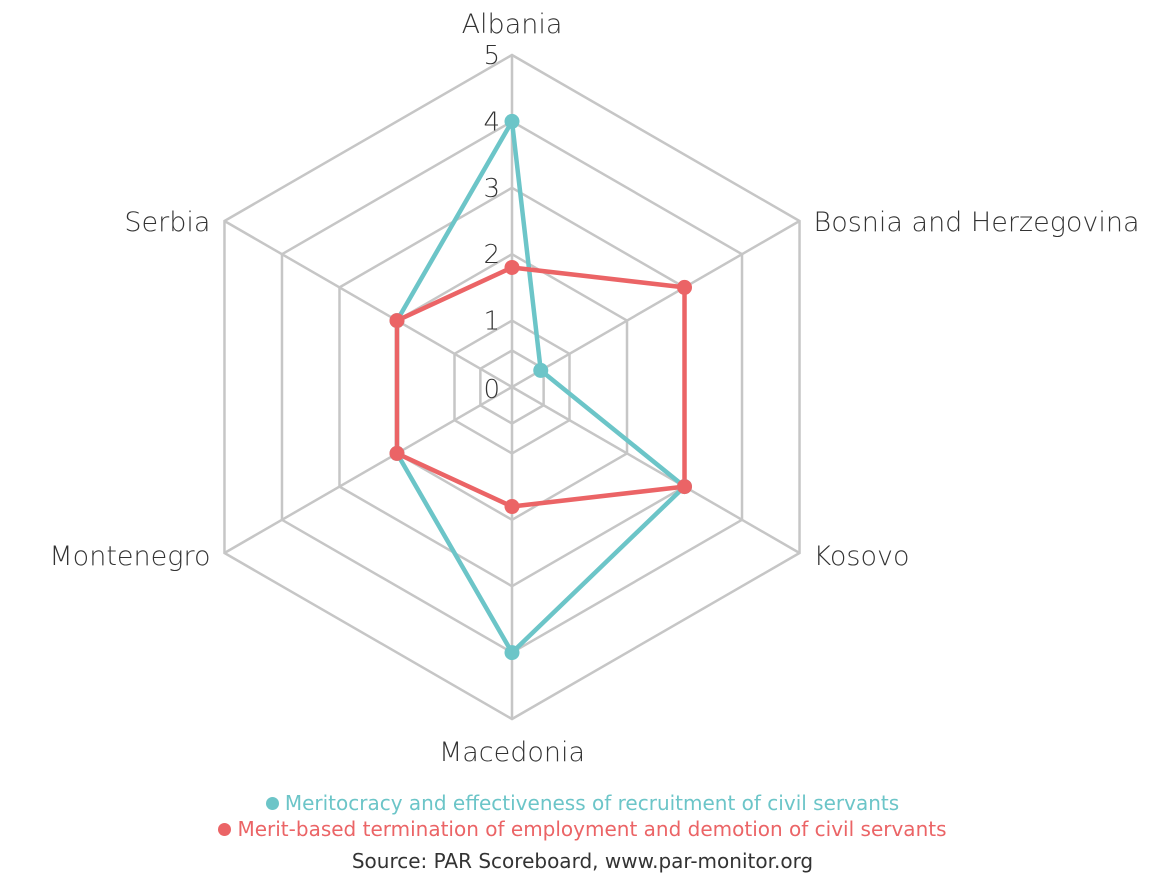 The height and width of the screenshot is (887, 1165). What do you see at coordinates (512, 752) in the screenshot?
I see `category-label-macedonia: Macedonia` at bounding box center [512, 752].